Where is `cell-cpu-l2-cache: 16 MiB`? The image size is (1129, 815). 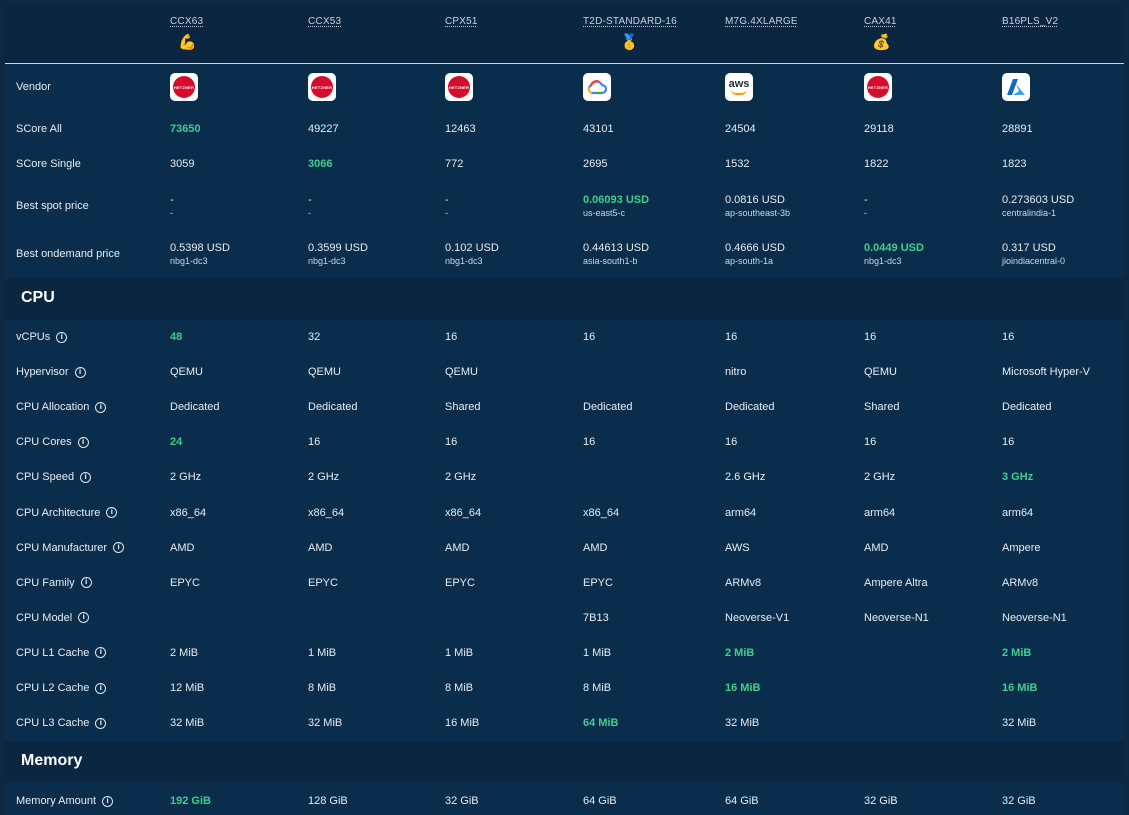 cell-cpu-l2-cache: 16 MiB is located at coordinates (743, 688).